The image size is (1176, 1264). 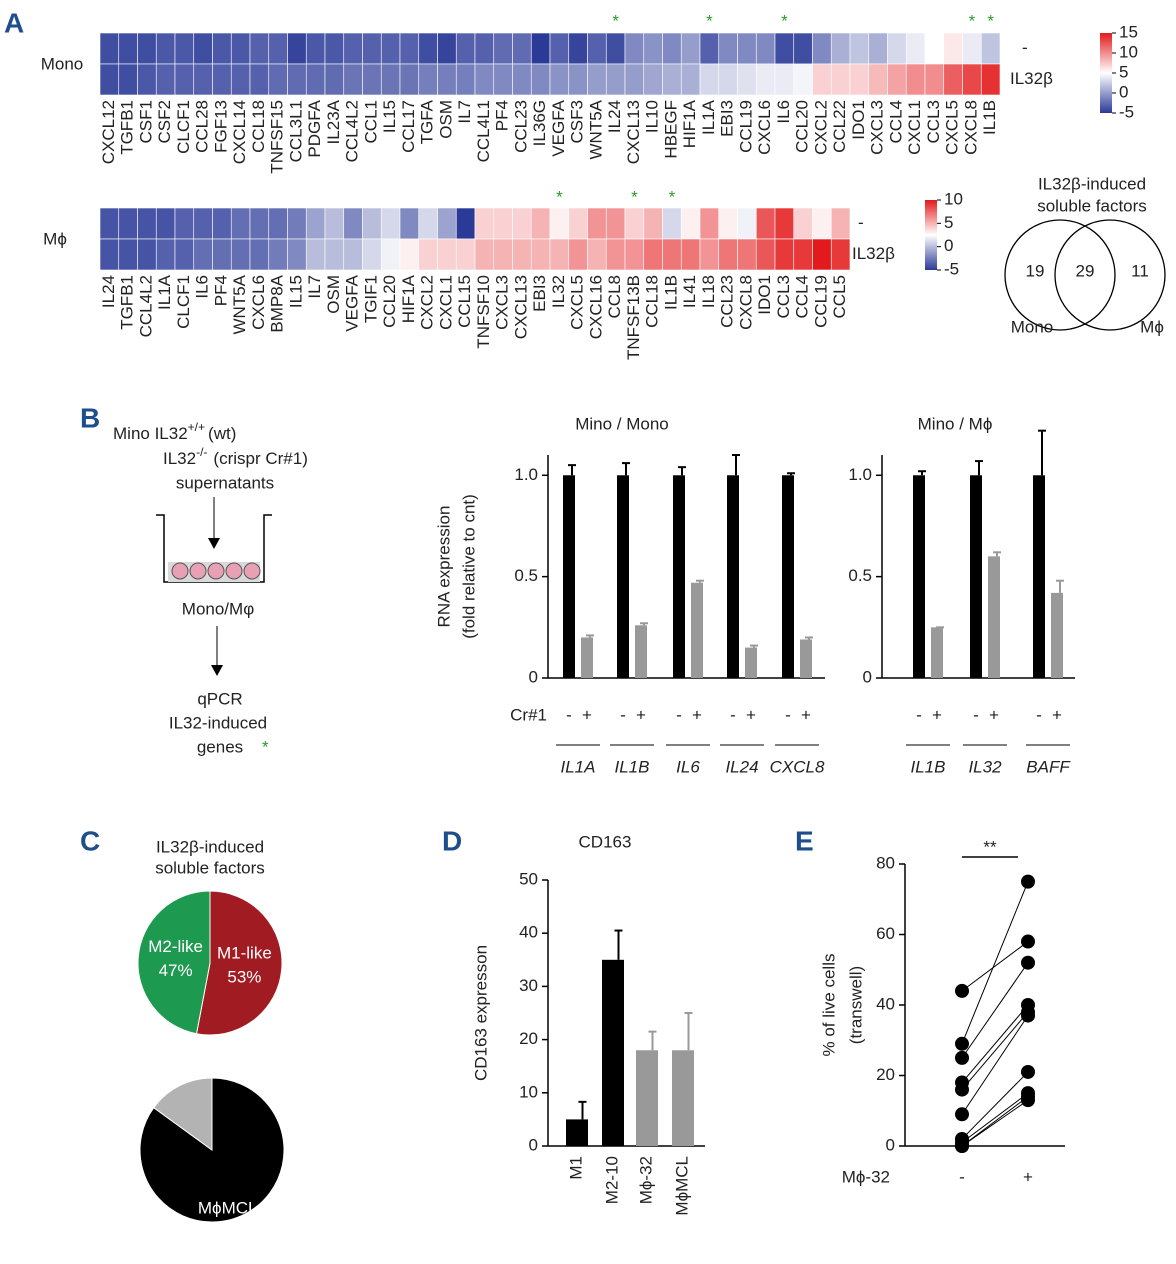 What do you see at coordinates (559, 196) in the screenshot?
I see `annotation: *` at bounding box center [559, 196].